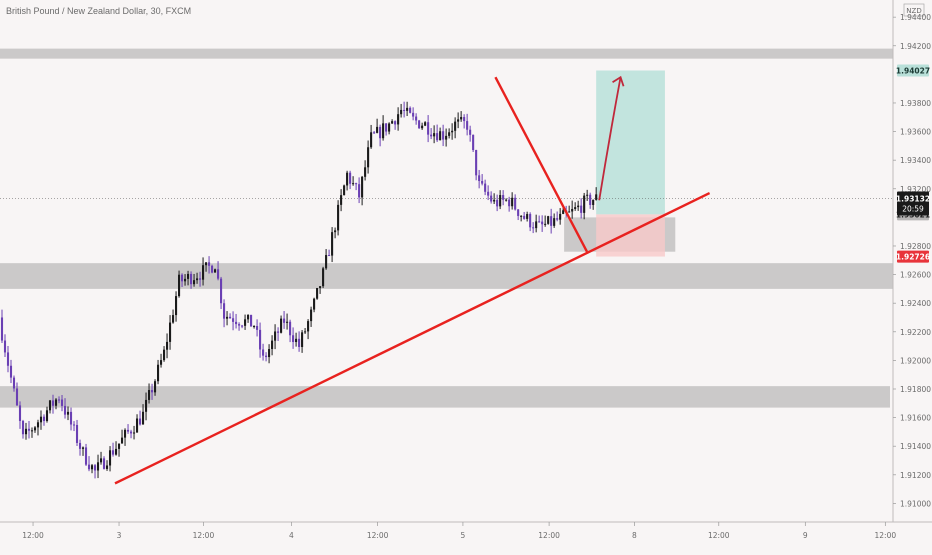  Describe the element at coordinates (915, 360) in the screenshot. I see `y-tick-label: 1.92000` at that location.